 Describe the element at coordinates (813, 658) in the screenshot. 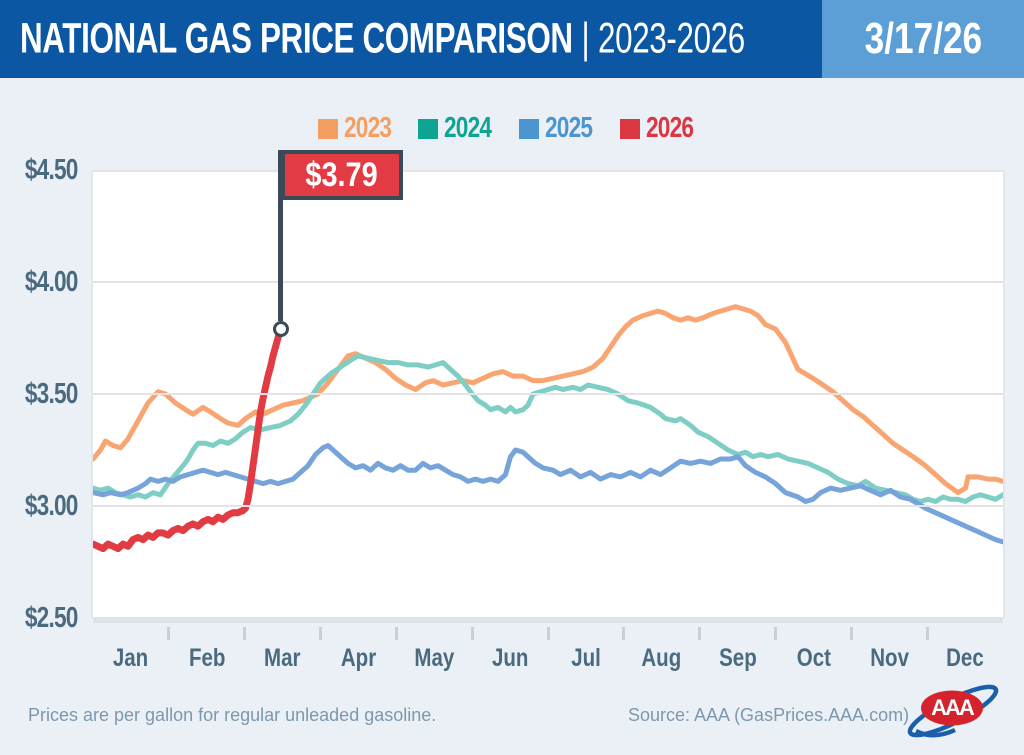

I see `month-label-oct: Oct` at that location.